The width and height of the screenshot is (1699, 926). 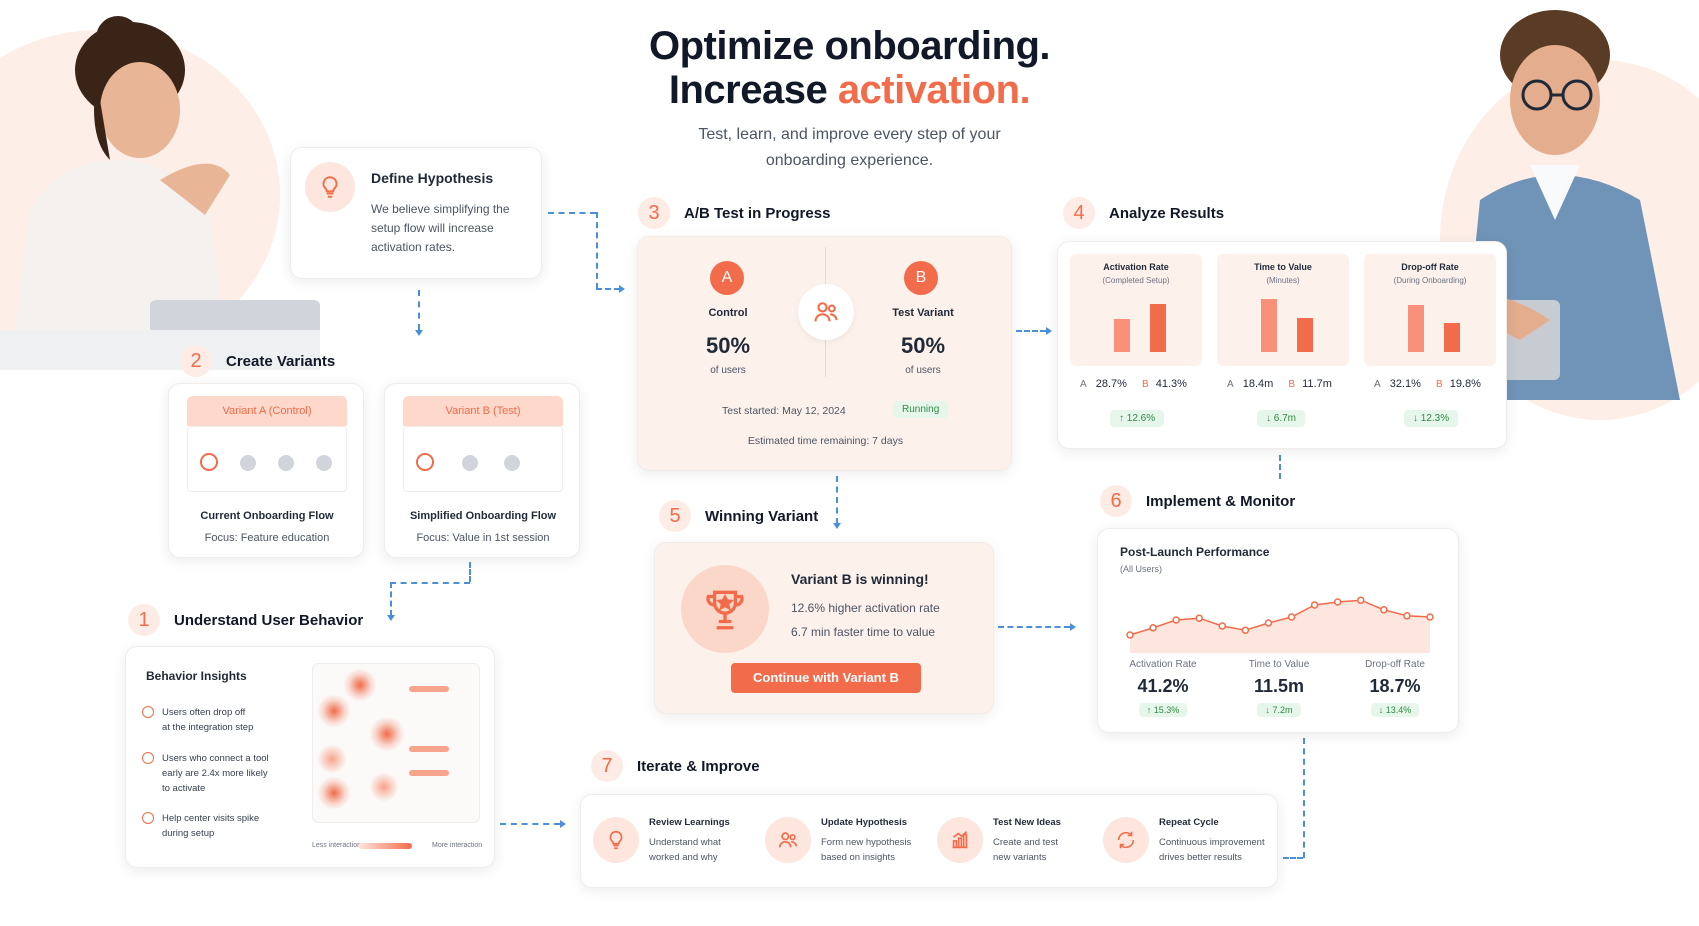 I want to click on metric-values: A 32.1% B 19.8%, so click(x=1440, y=384).